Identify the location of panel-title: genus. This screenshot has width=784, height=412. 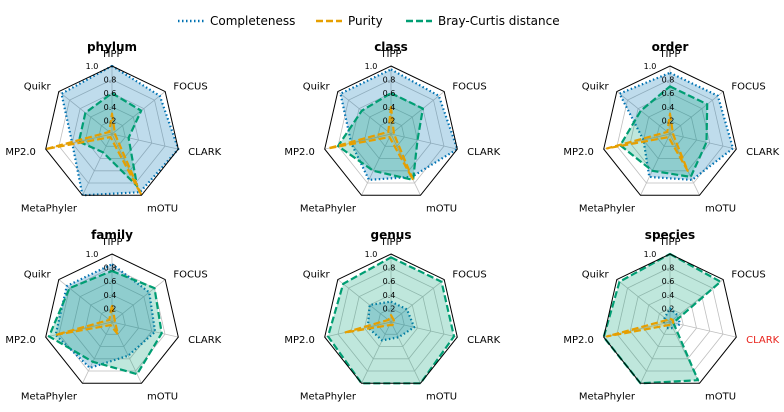
(391, 235).